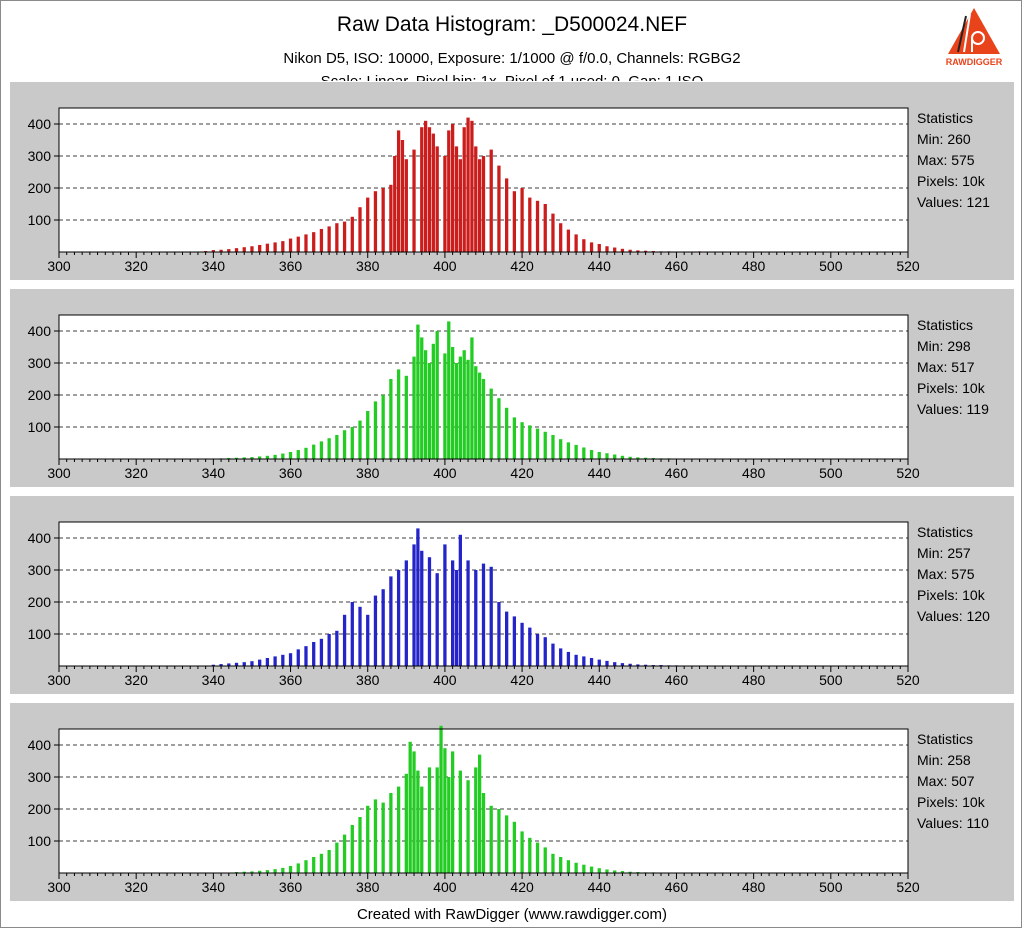 This screenshot has height=930, width=1024. I want to click on x-tick-label: 340, so click(214, 473).